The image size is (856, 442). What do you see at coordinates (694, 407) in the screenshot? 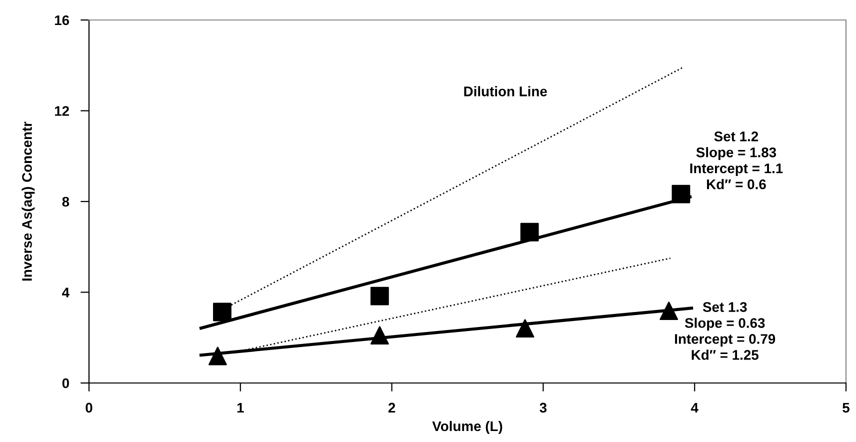
I see `x-tick-label: 4` at bounding box center [694, 407].